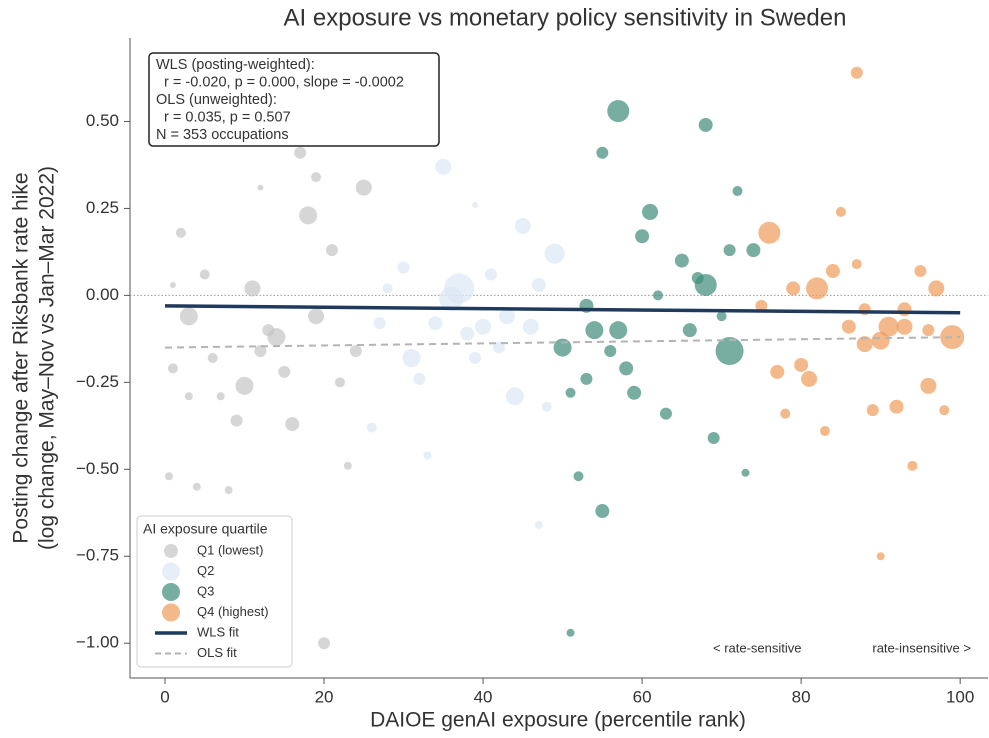 The image size is (989, 738). I want to click on y-tick-label: −0.75, so click(97, 555).